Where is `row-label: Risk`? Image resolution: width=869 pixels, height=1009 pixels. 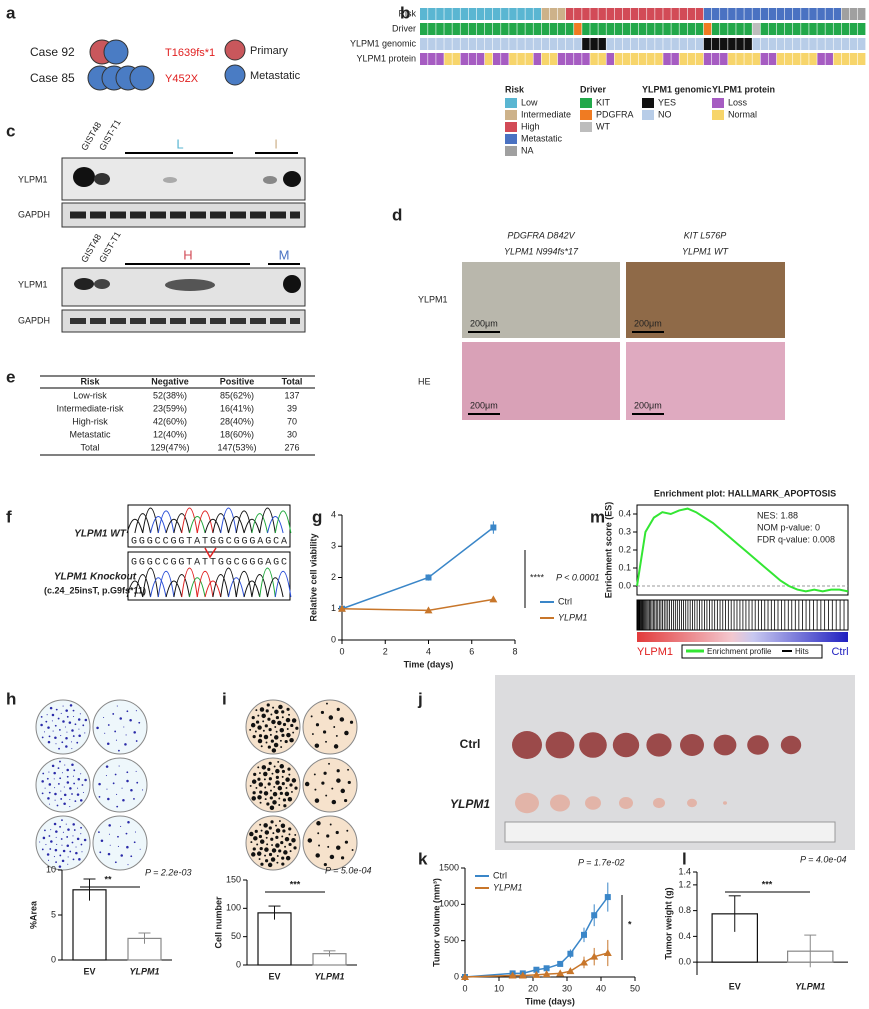
row-label: Risk is located at coordinates (408, 13).